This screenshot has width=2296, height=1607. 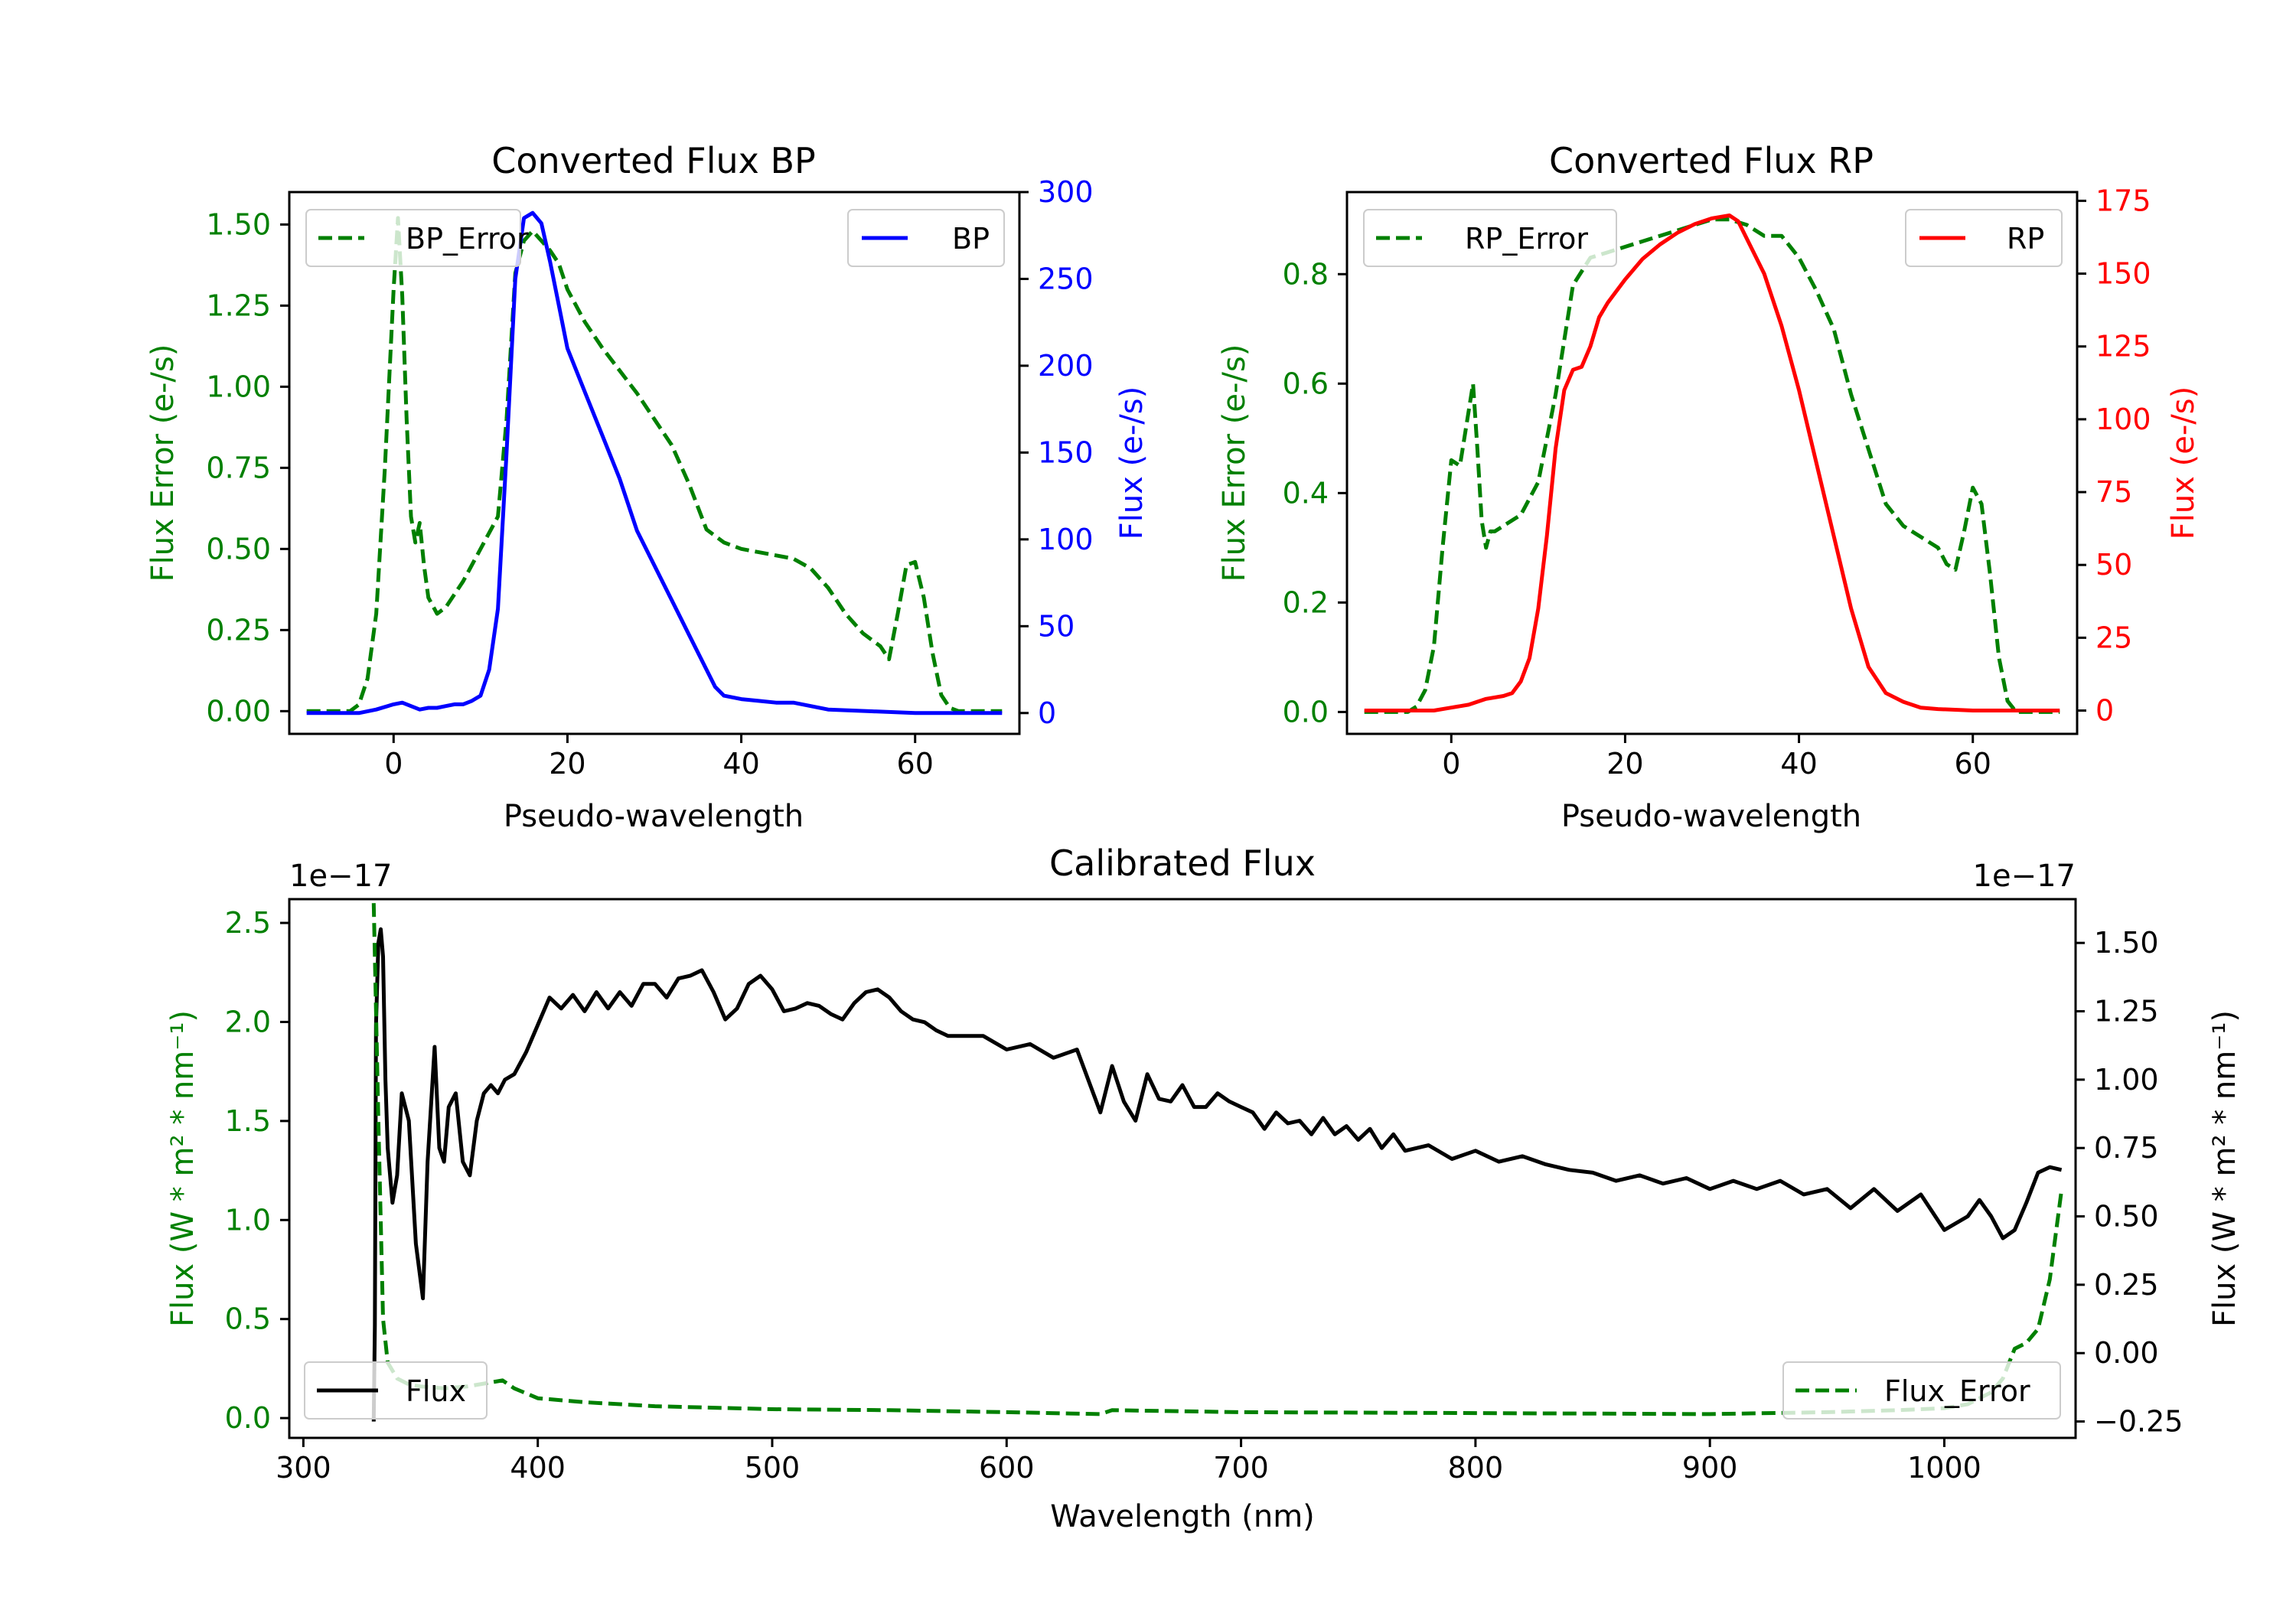 What do you see at coordinates (340, 876) in the screenshot?
I see `calibrated-left-offset: 1e−17` at bounding box center [340, 876].